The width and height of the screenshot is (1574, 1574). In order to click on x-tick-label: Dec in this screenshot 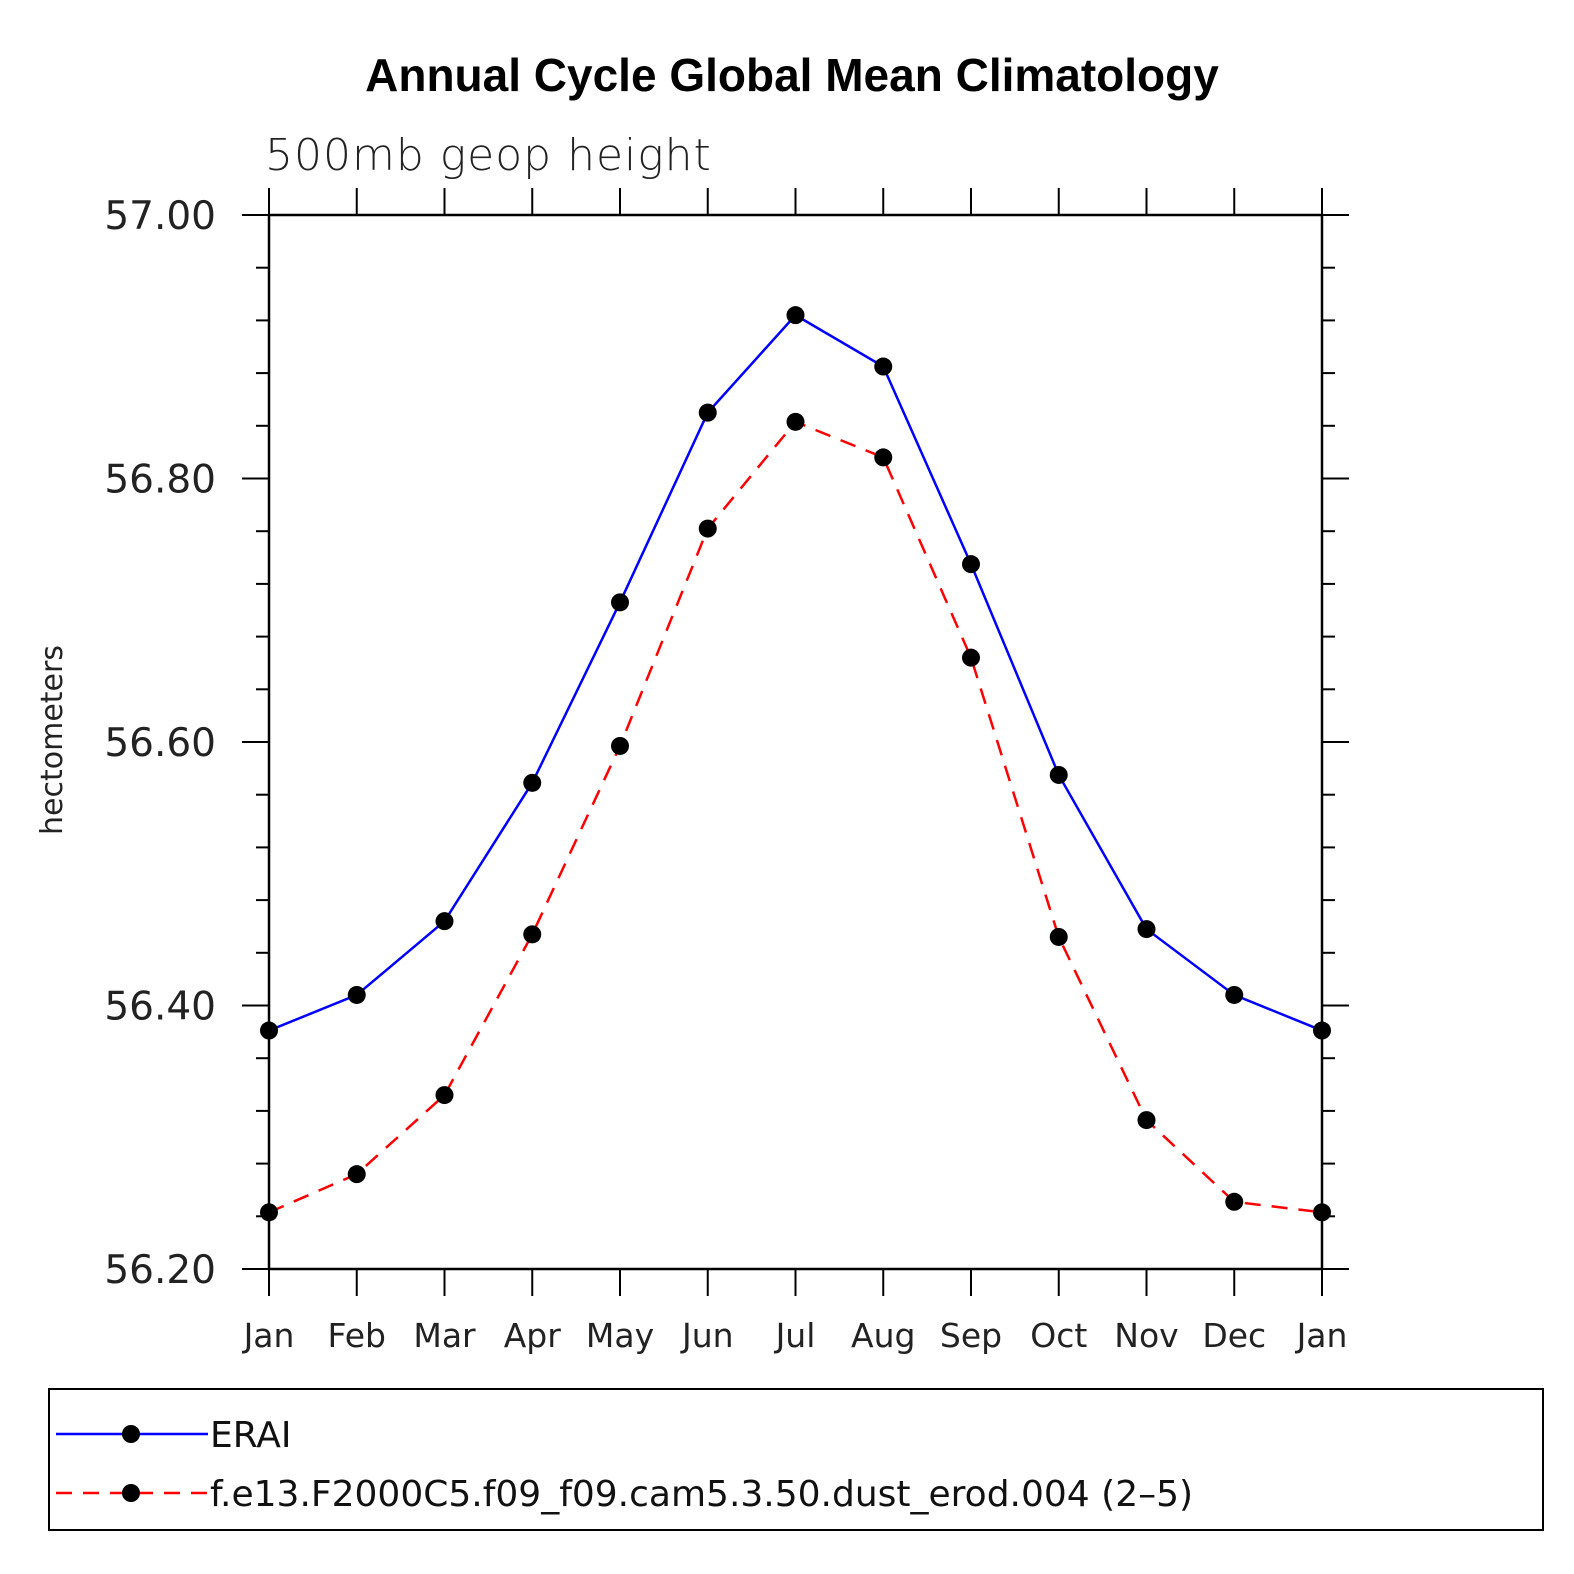, I will do `click(1234, 1335)`.